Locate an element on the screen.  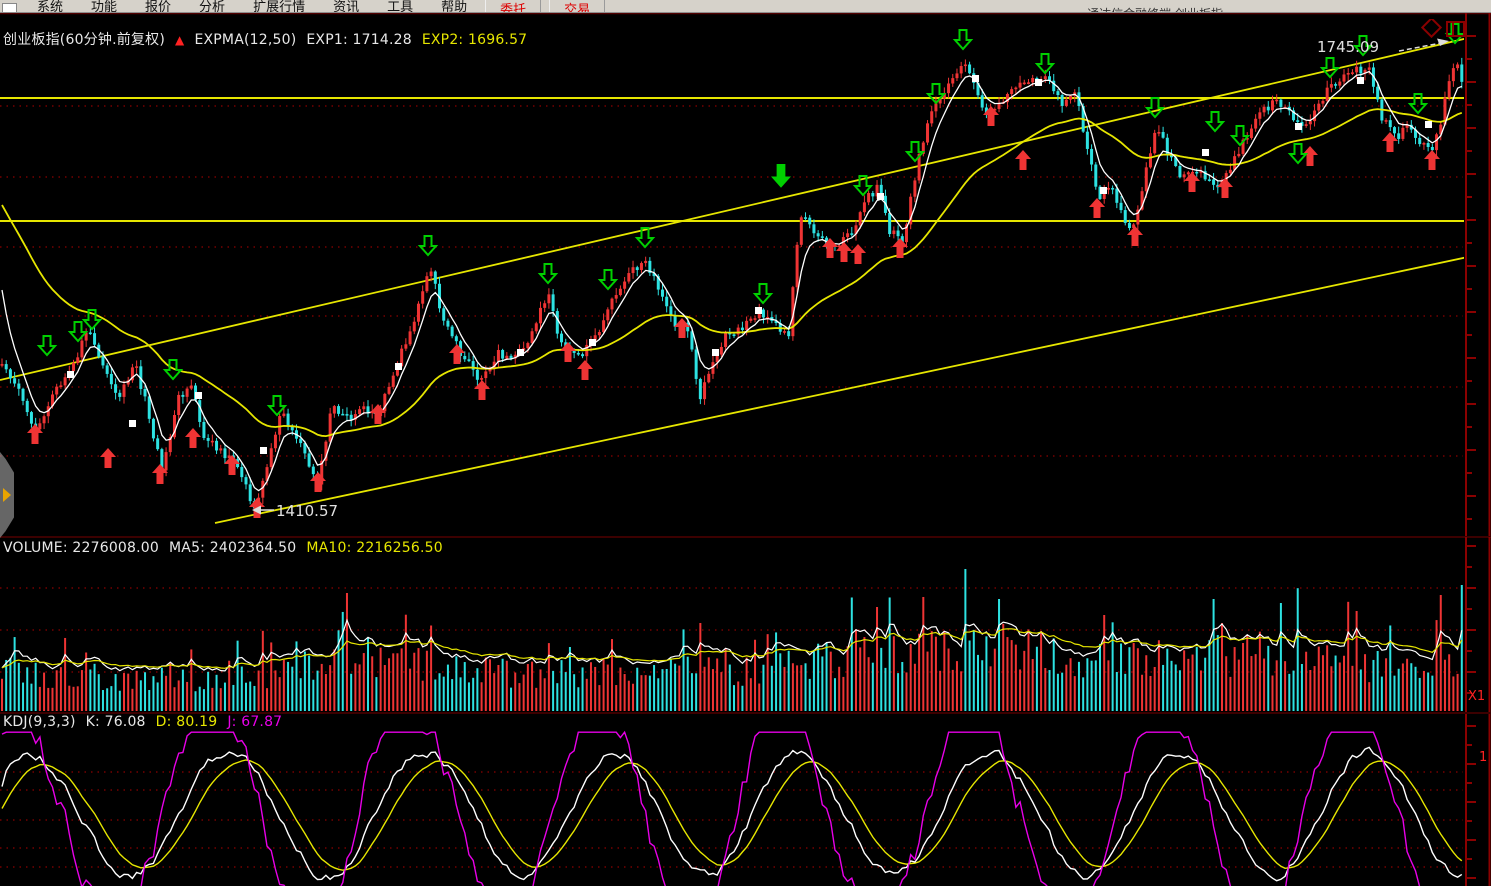
low-price-annotation: 1410.57 is located at coordinates (307, 511).